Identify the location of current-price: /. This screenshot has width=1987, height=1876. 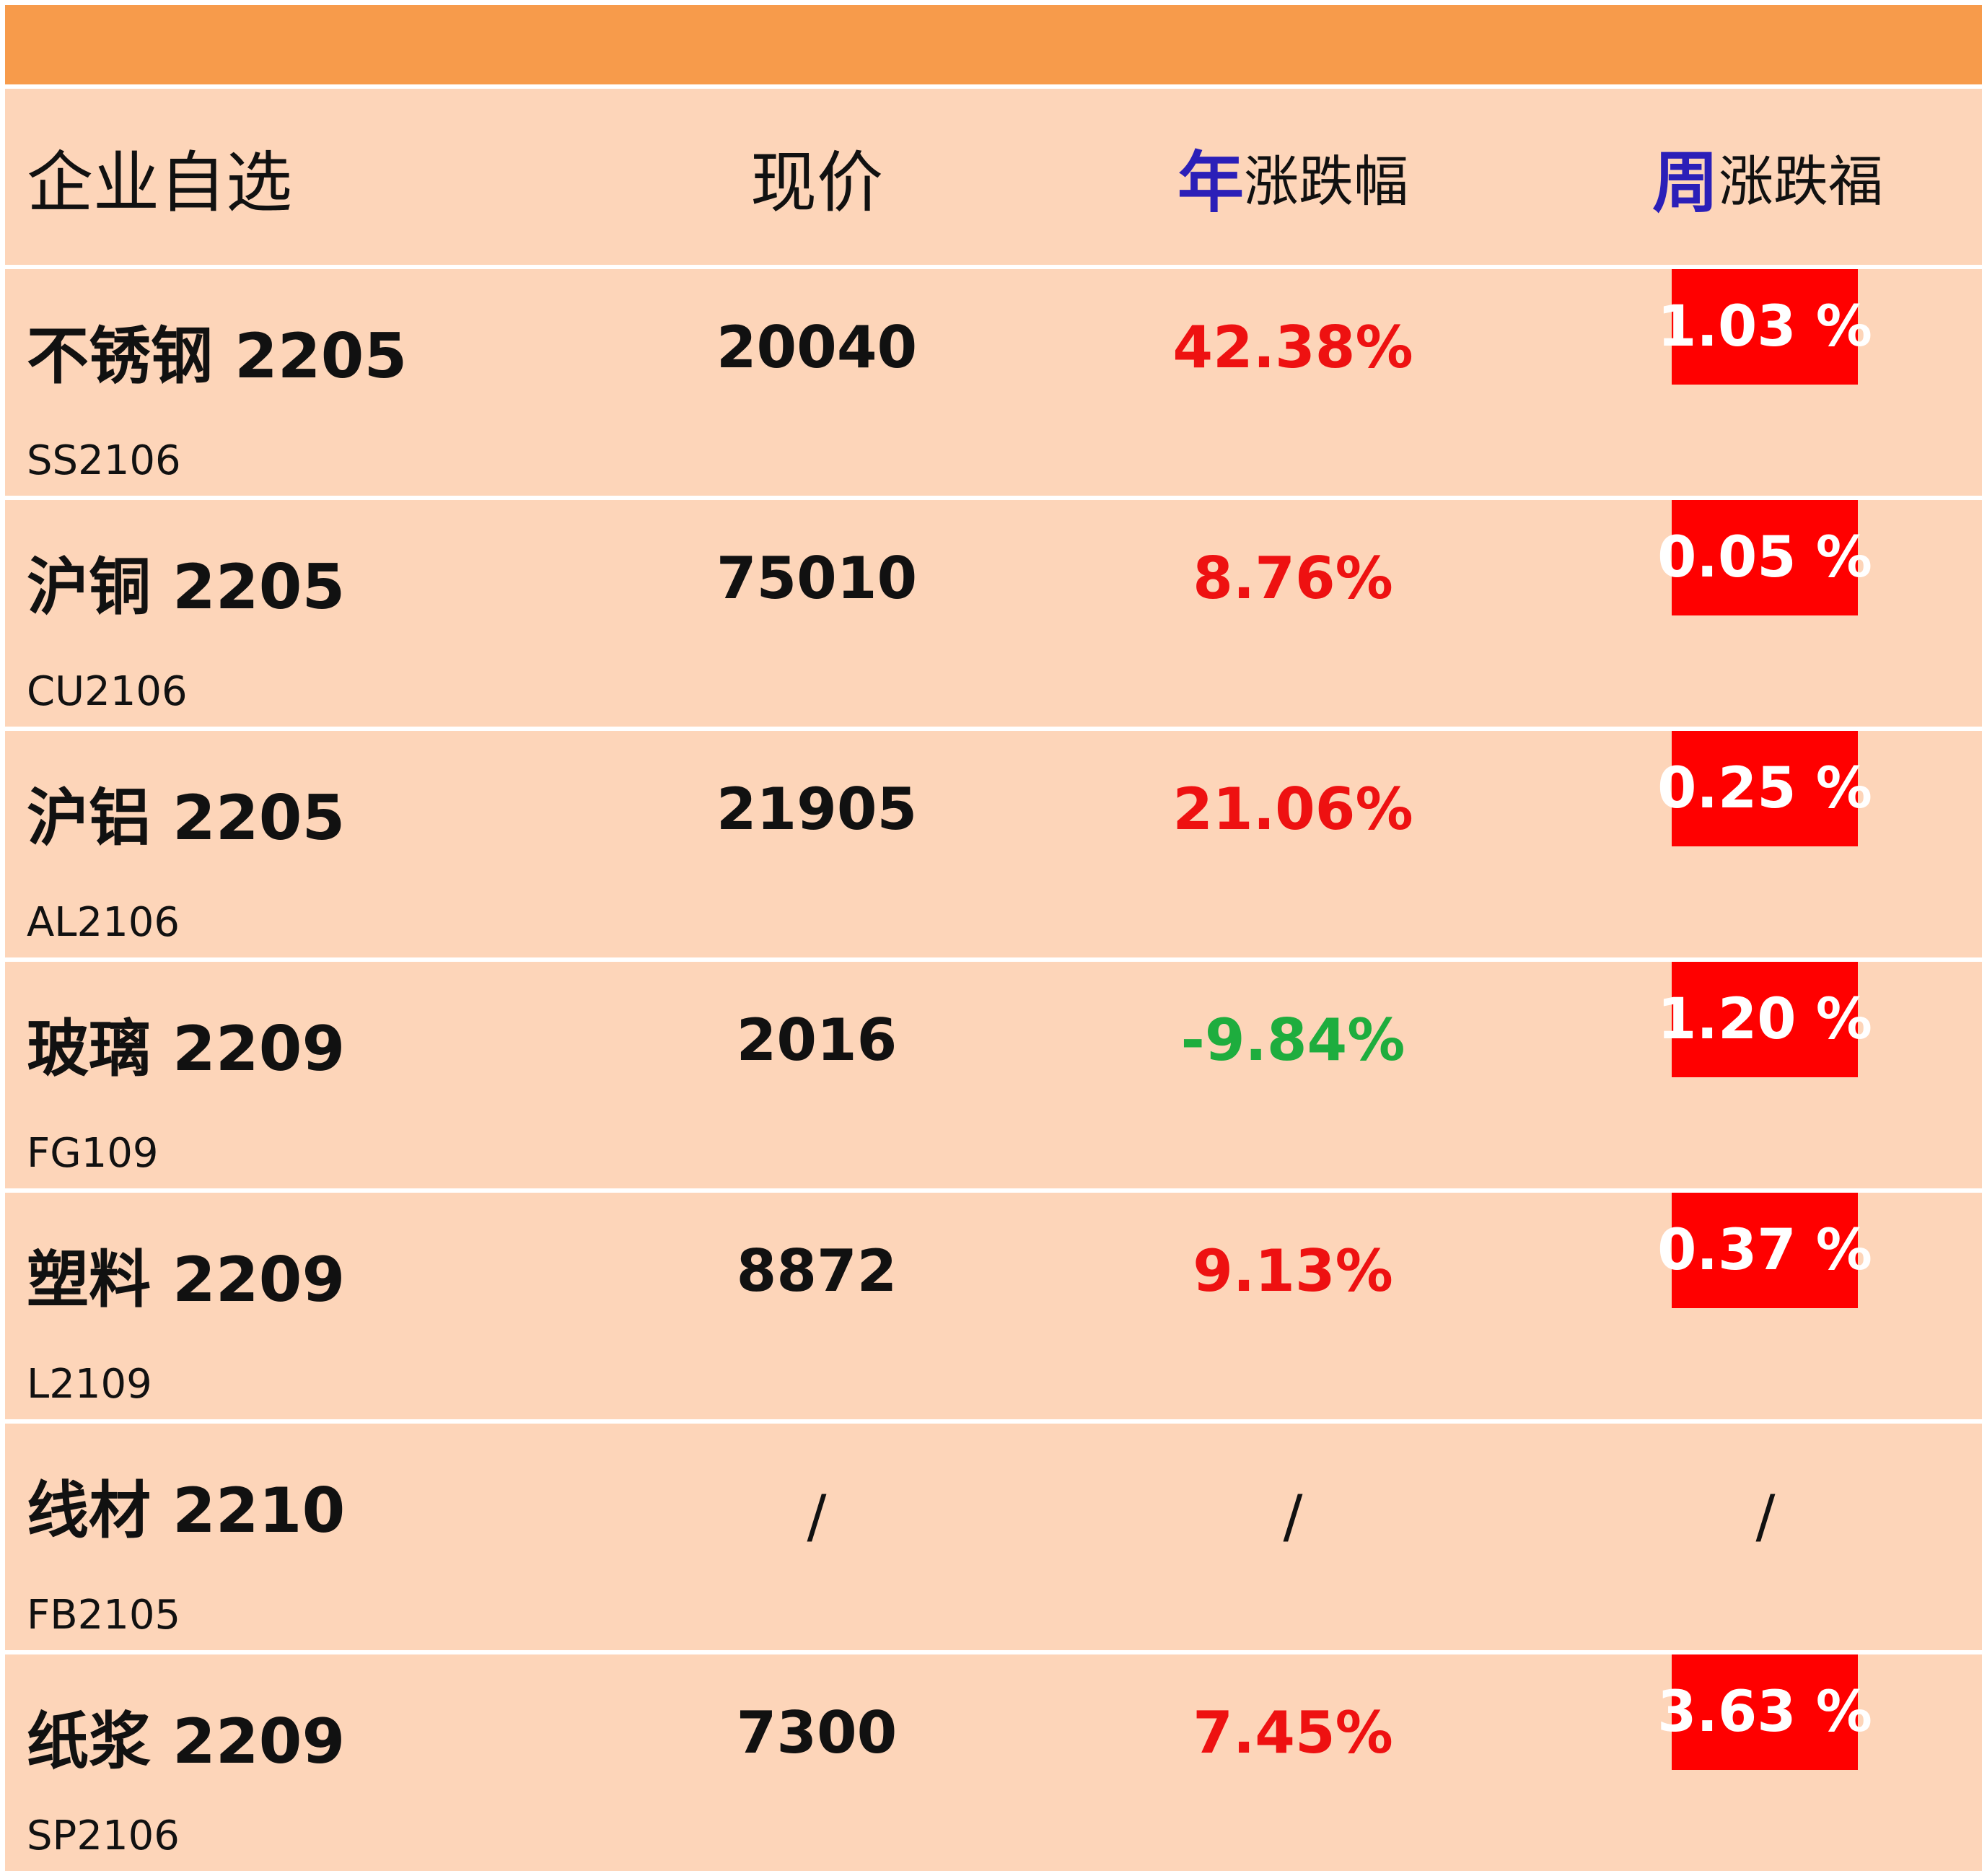
(817, 1516).